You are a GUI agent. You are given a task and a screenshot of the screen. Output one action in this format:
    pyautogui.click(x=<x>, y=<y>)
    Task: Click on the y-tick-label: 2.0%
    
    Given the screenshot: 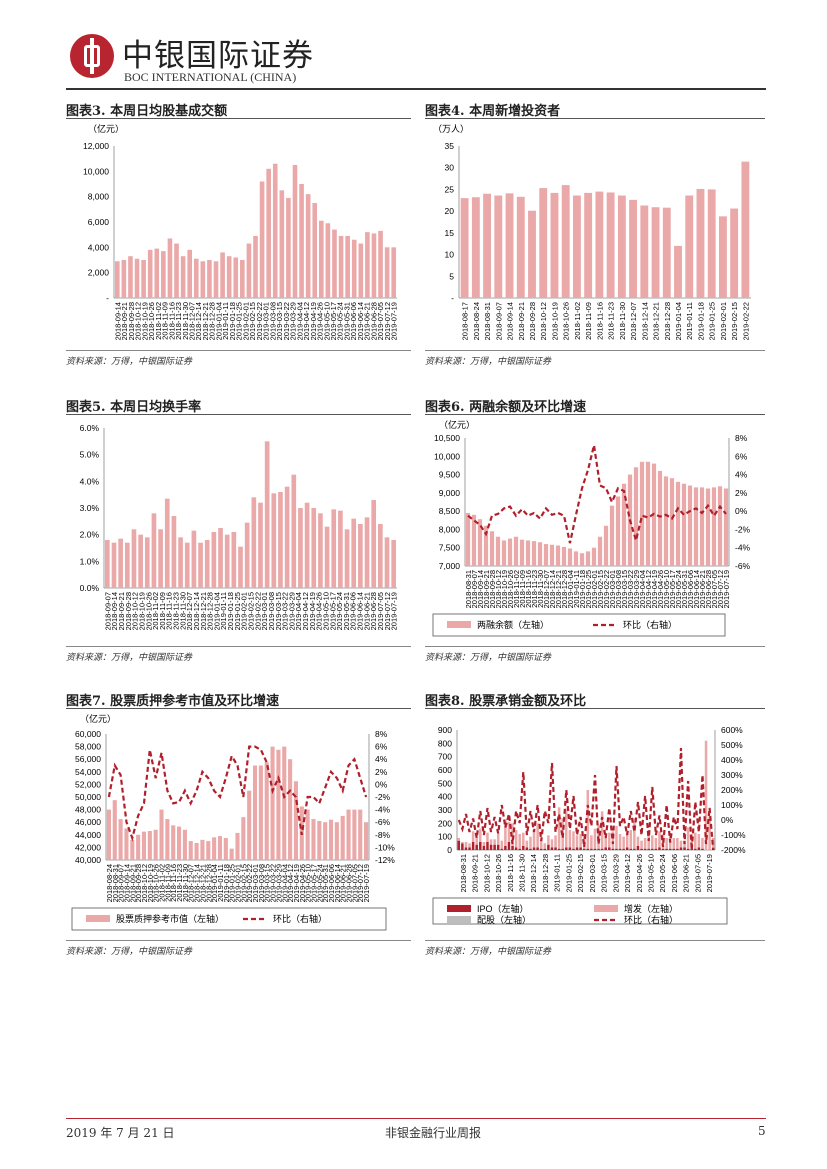 What is the action you would take?
    pyautogui.click(x=90, y=535)
    